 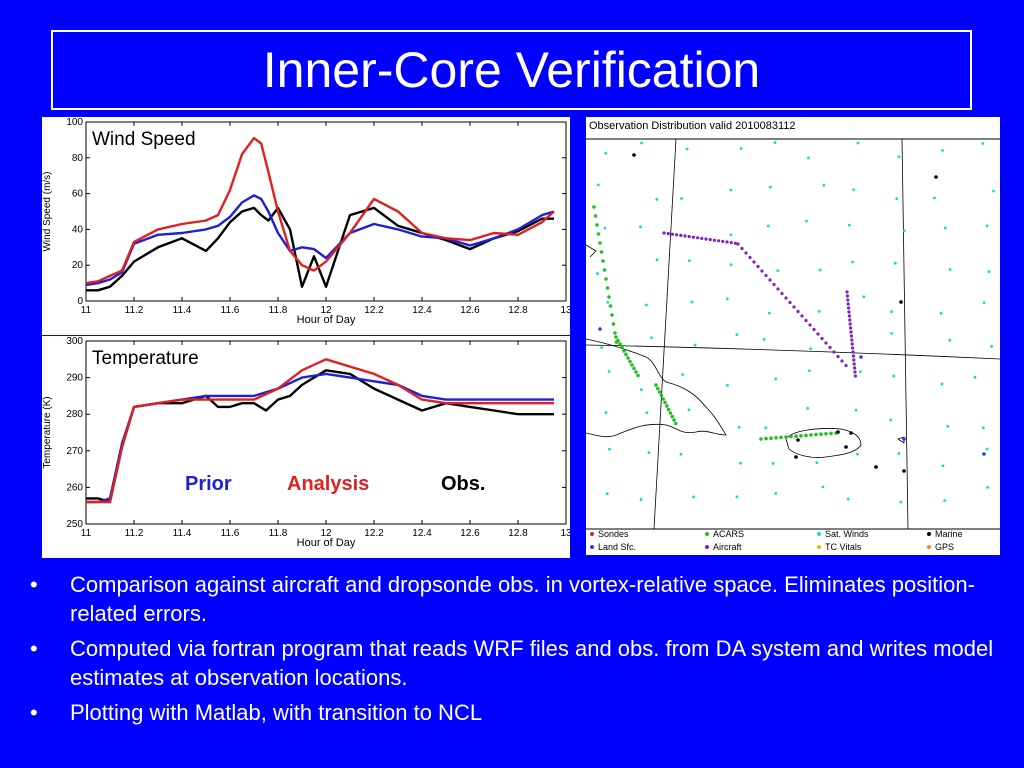 I want to click on y-tick-label: 80, so click(x=78, y=158).